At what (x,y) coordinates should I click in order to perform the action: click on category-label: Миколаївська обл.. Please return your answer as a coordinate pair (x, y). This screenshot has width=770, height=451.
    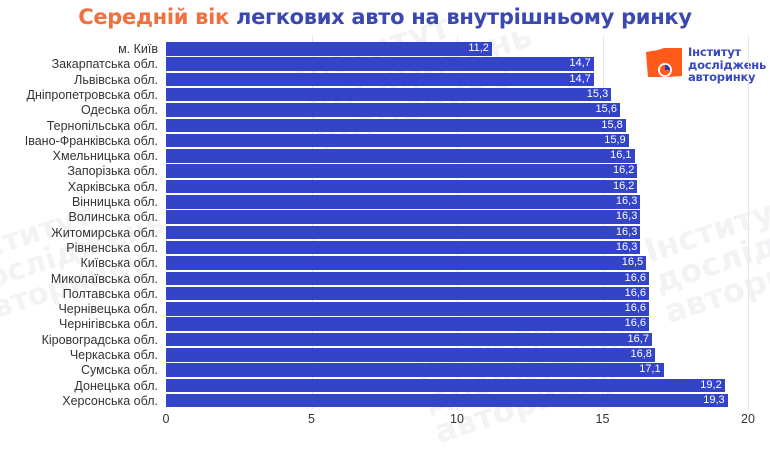
    Looking at the image, I should click on (104, 278).